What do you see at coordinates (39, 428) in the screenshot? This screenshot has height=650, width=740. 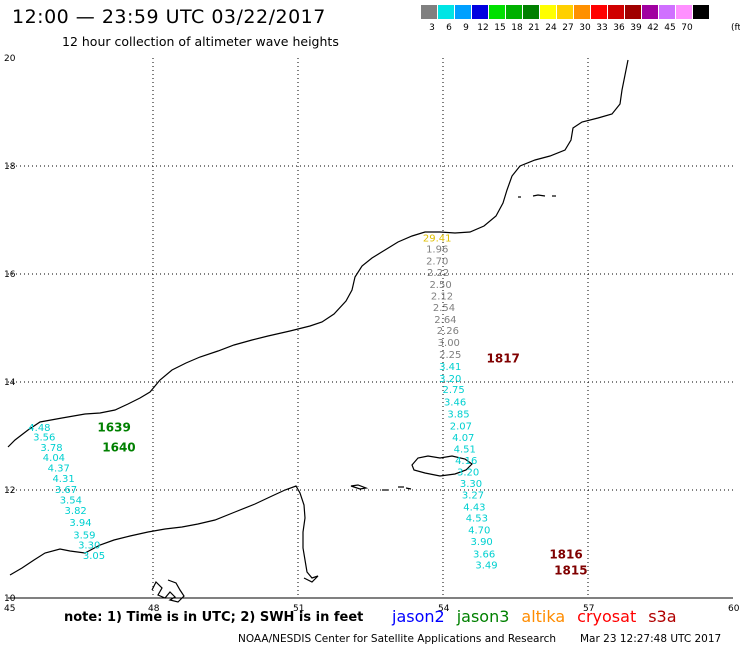 I see `wave-height-label: 4.48` at bounding box center [39, 428].